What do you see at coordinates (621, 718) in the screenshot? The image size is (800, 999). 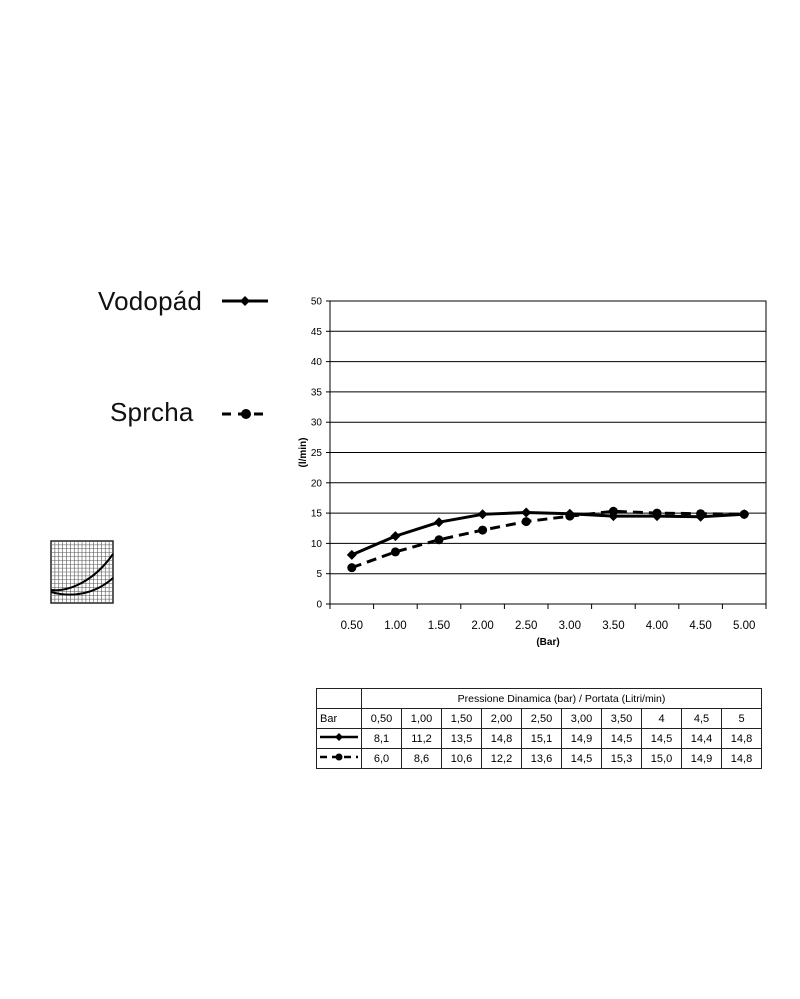 I see `table-col-header: 3,50` at bounding box center [621, 718].